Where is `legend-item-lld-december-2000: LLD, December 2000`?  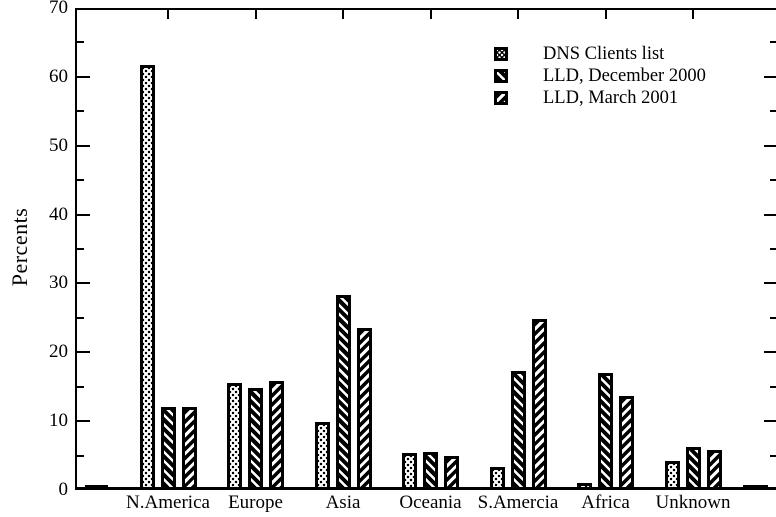 legend-item-lld-december-2000: LLD, December 2000 is located at coordinates (600, 76).